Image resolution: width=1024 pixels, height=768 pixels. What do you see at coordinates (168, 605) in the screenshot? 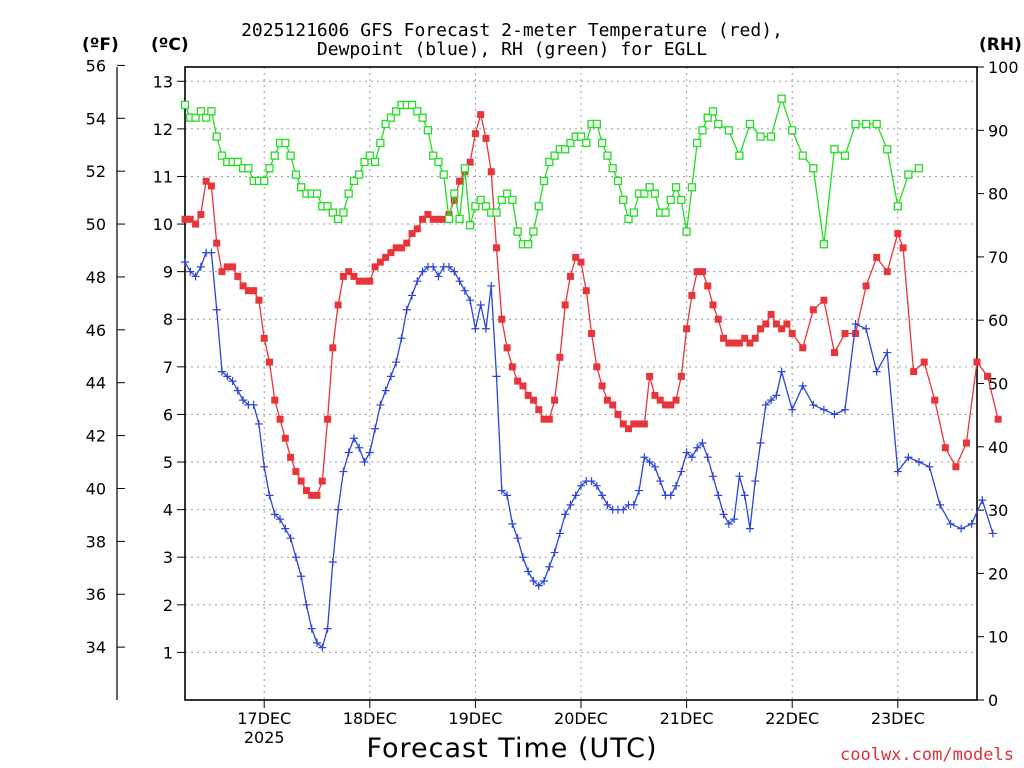
I see `celsius-tick-label: 2` at bounding box center [168, 605].